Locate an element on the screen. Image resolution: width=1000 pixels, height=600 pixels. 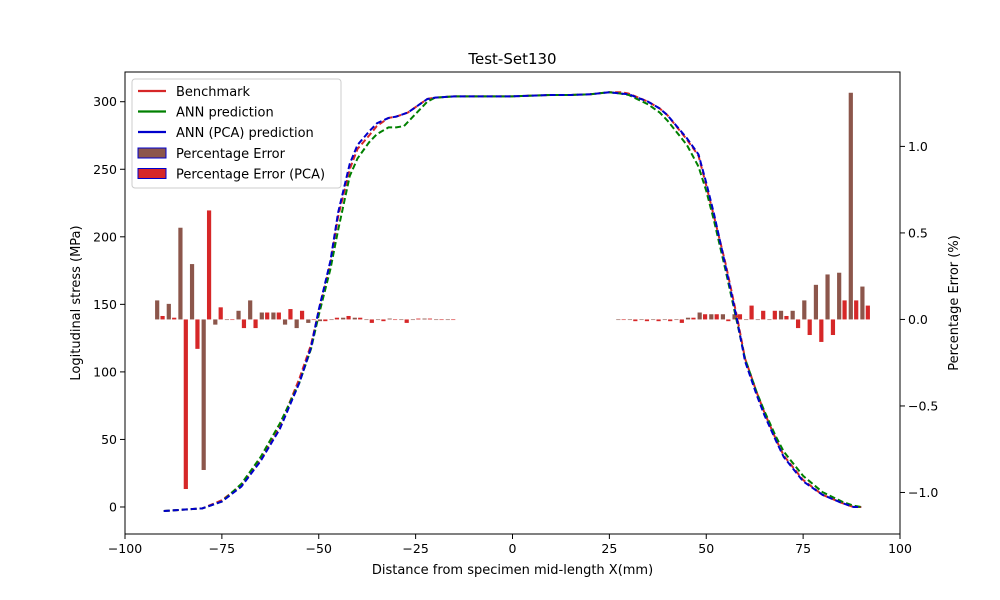
x-tick-label-2: −50 is located at coordinates (319, 548).